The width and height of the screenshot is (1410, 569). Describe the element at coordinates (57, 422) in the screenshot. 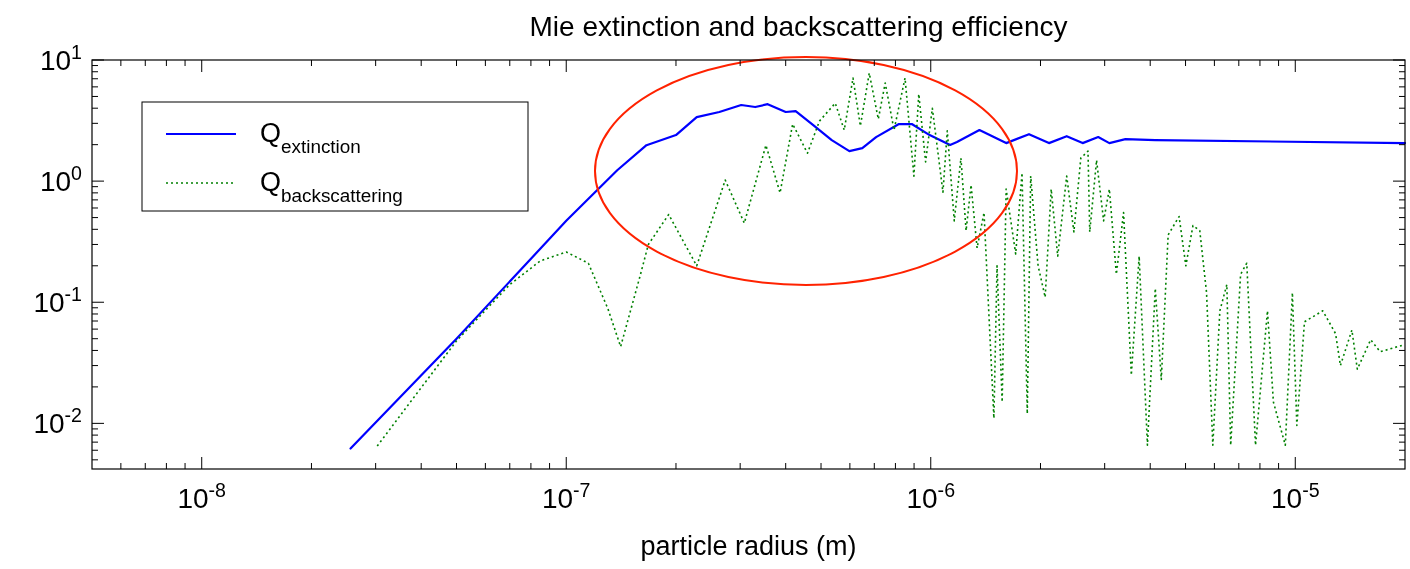

I see `y-tick-label: 10$^{-2}$` at that location.